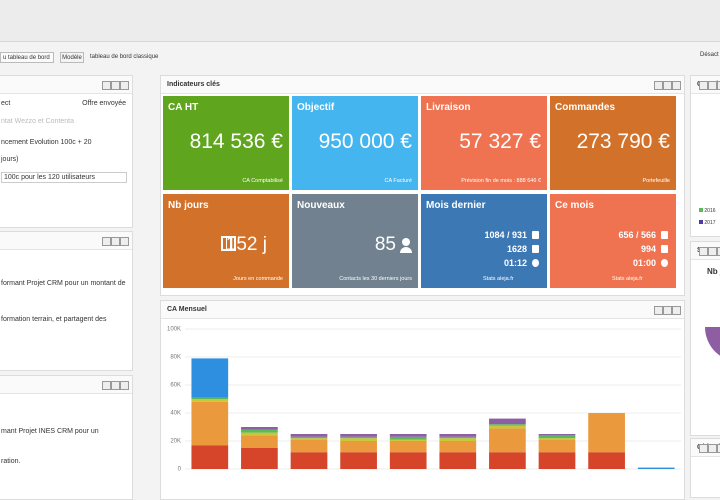 Image resolution: width=720 pixels, height=500 pixels. I want to click on y-tick-label: 0, so click(180, 470).